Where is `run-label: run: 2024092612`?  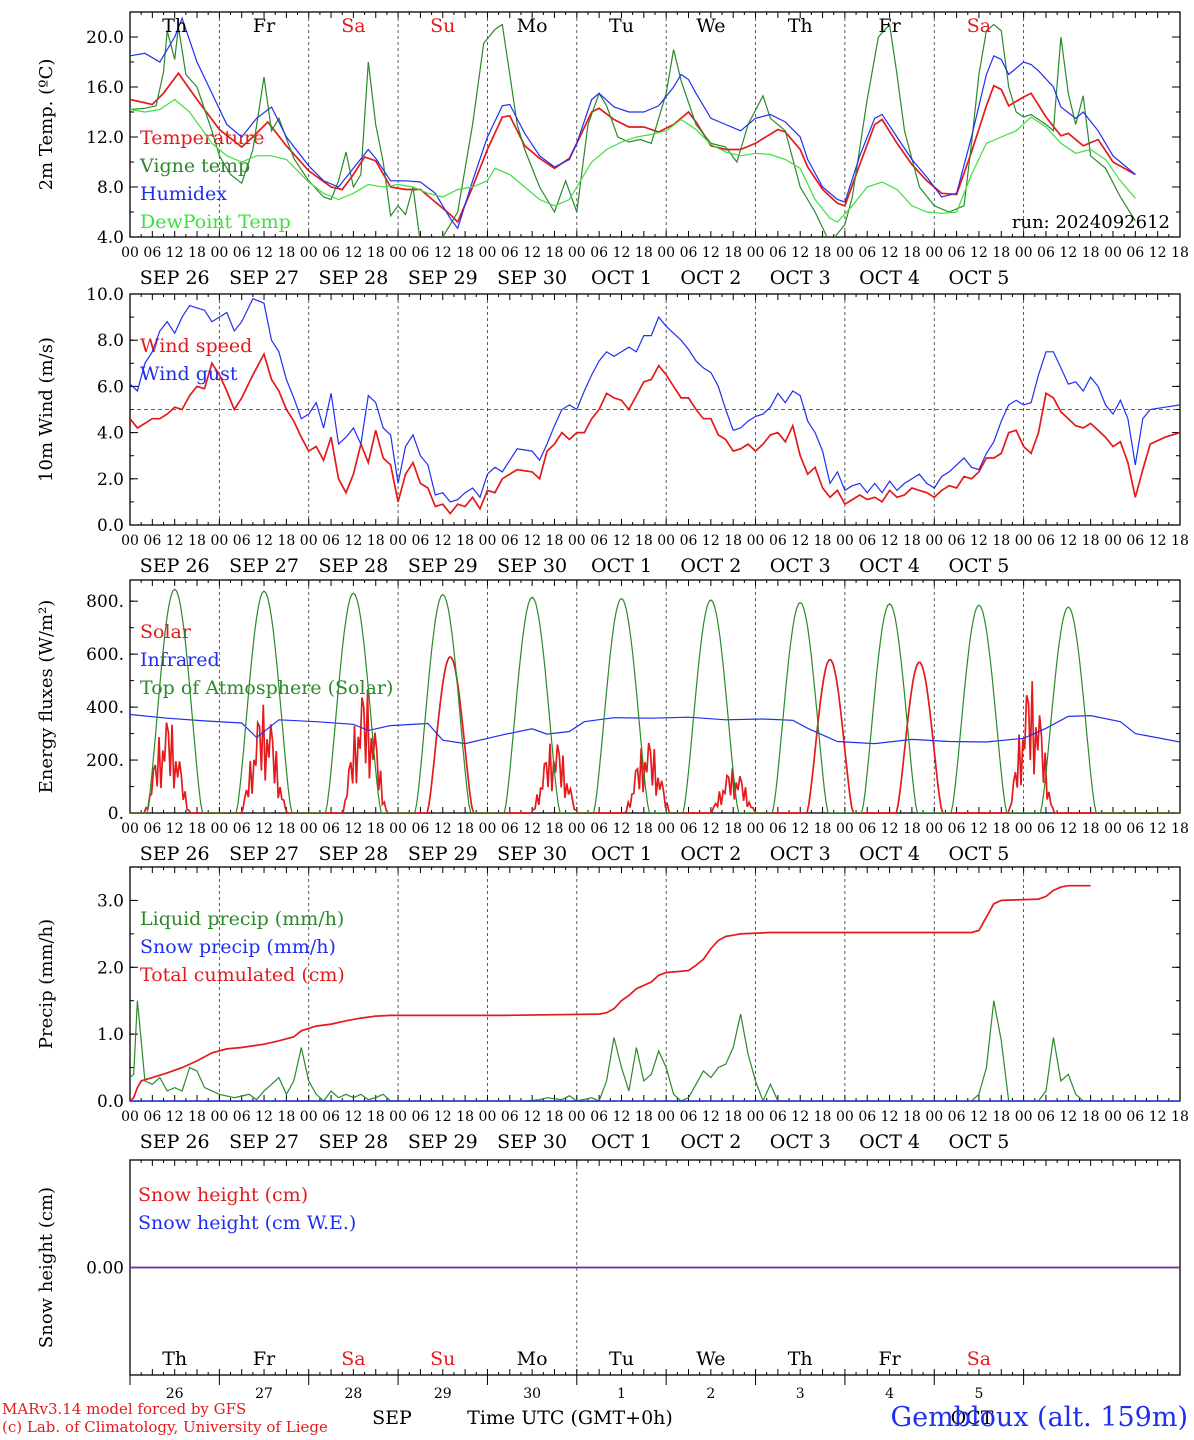 run-label: run: 2024092612 is located at coordinates (1091, 222).